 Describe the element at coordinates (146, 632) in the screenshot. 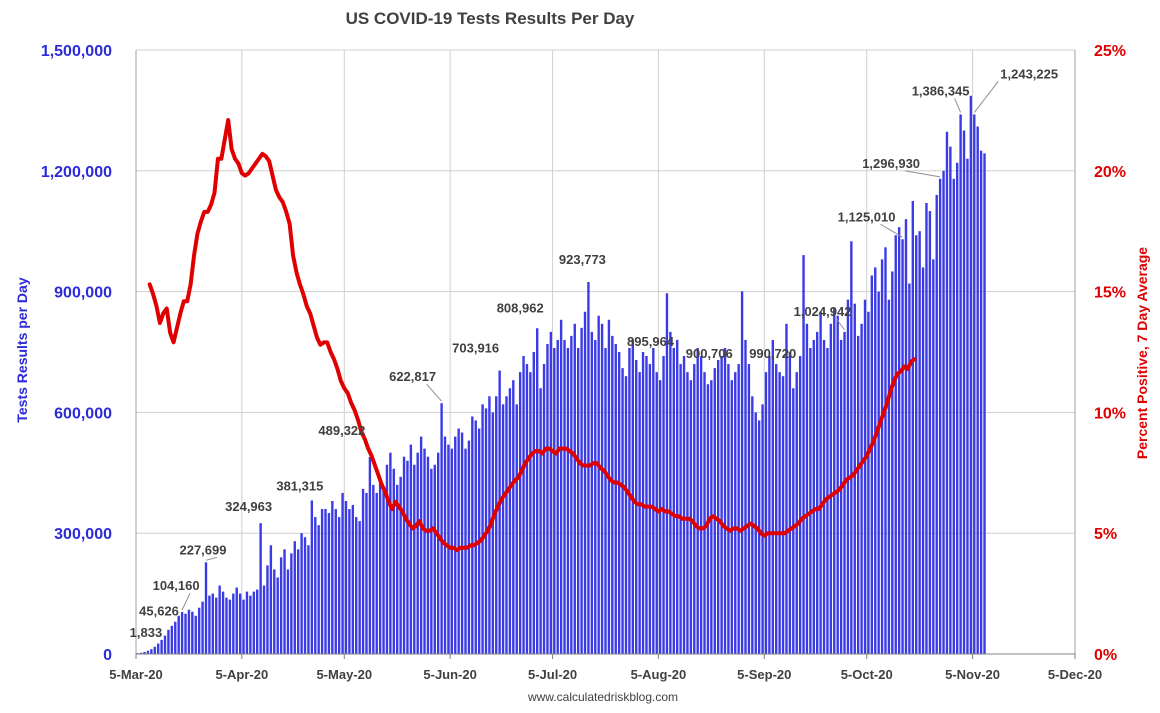

I see `annotation-label: 1,833` at that location.